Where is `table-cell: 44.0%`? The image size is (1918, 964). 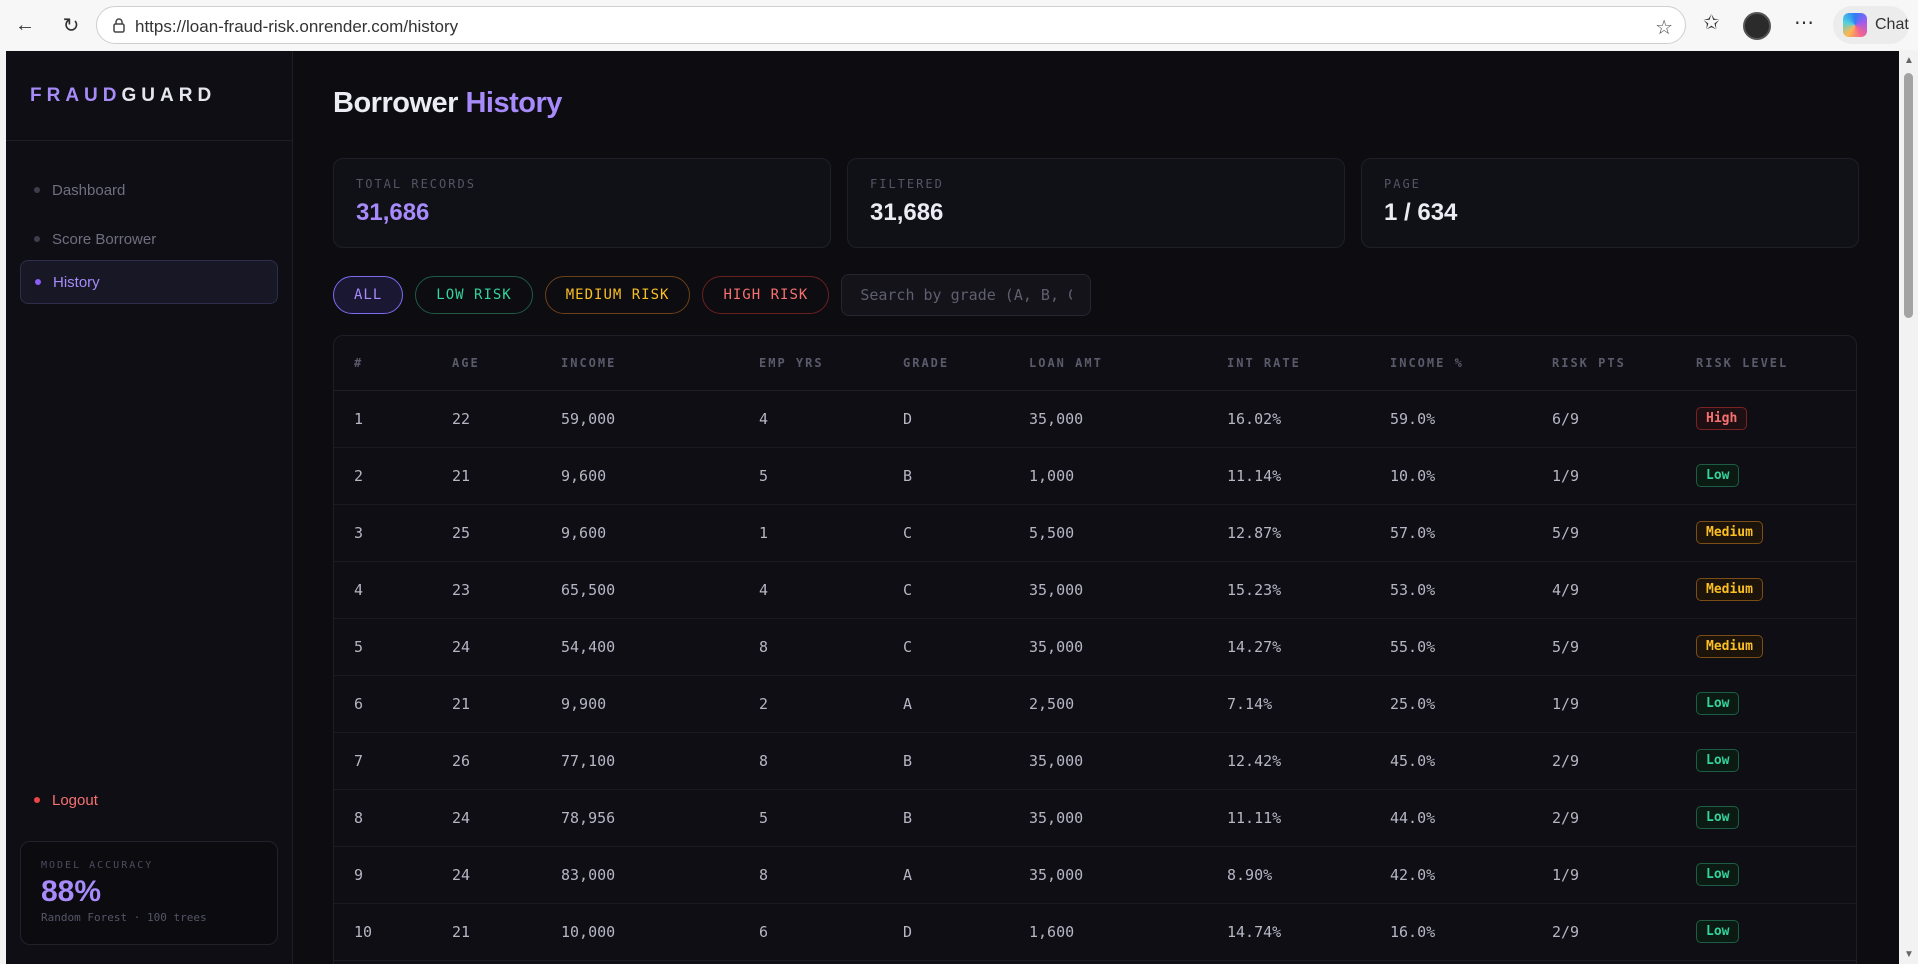 table-cell: 44.0% is located at coordinates (1451, 818).